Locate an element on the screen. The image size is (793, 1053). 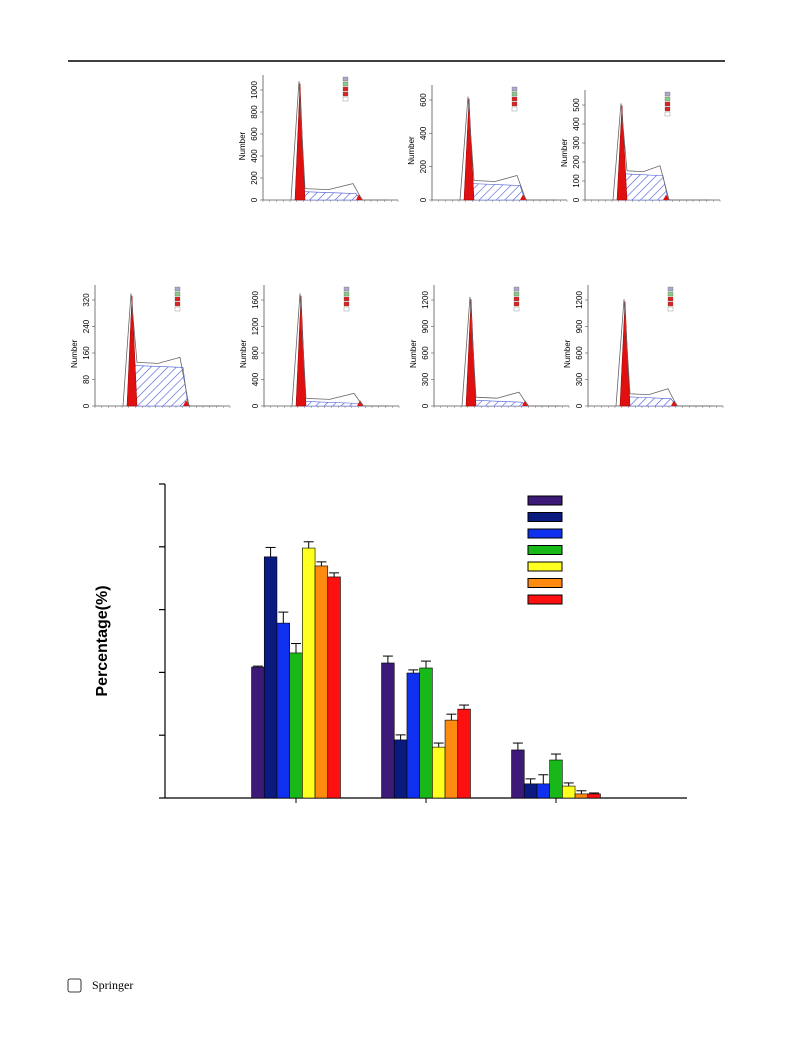
hist-tick-label: 320 is located at coordinates (86, 300).